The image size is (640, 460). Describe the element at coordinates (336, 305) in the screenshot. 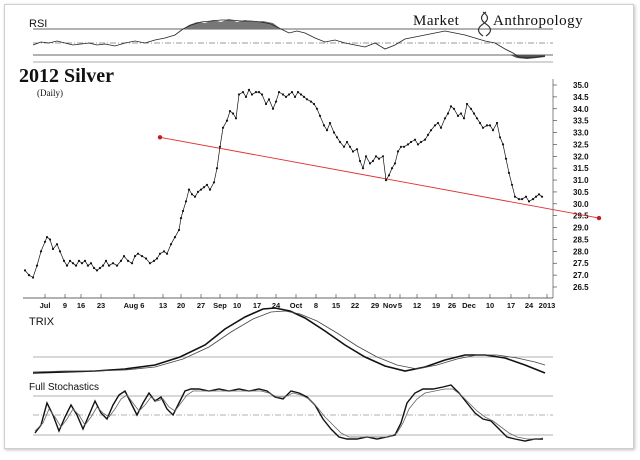

I see `x-tick-label: 15` at that location.